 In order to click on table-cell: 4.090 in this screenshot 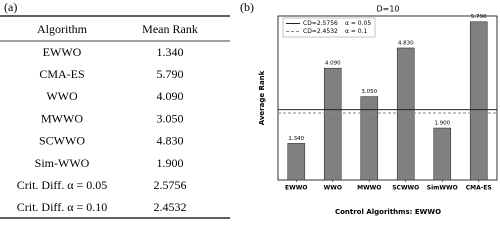, I will do `click(170, 96)`.